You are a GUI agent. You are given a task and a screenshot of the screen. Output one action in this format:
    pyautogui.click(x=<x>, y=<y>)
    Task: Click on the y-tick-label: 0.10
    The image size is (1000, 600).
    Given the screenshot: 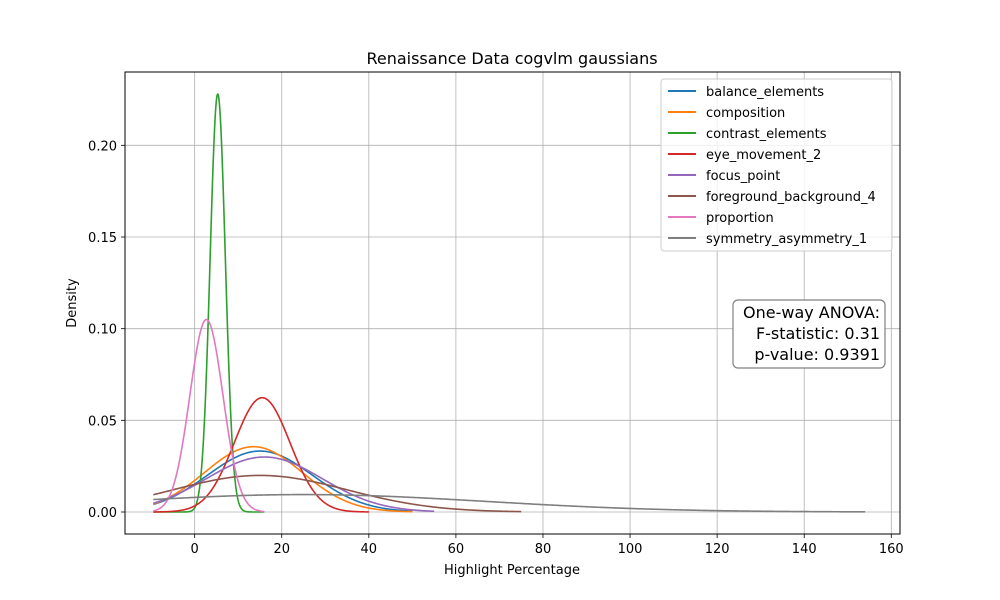 What is the action you would take?
    pyautogui.click(x=102, y=330)
    